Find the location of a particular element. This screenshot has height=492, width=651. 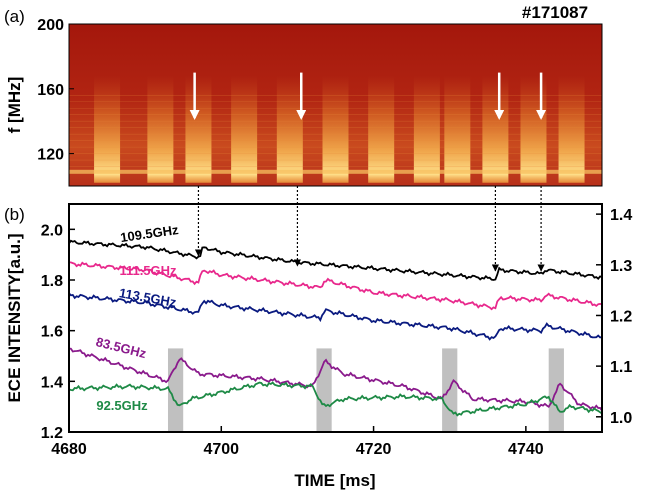

x-tick-label-2: 4720 is located at coordinates (374, 449).